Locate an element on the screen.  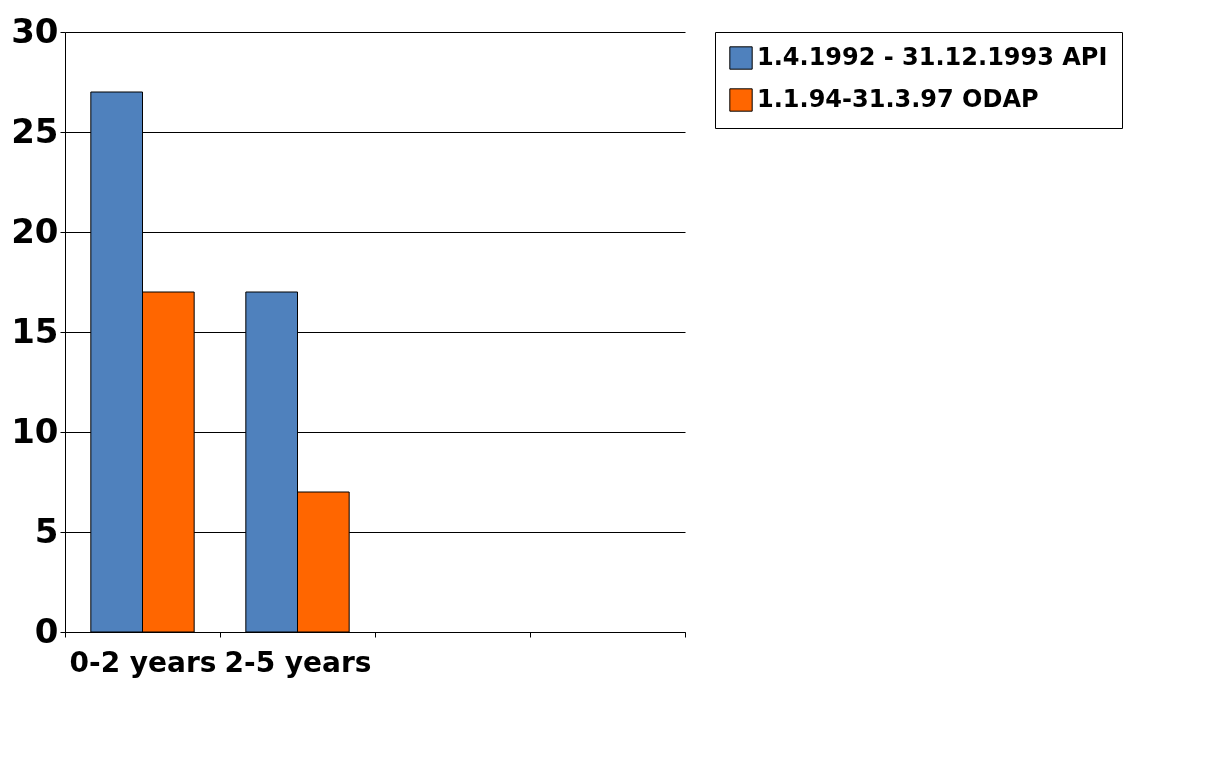
y-tick-label: 20 is located at coordinates (35, 230).